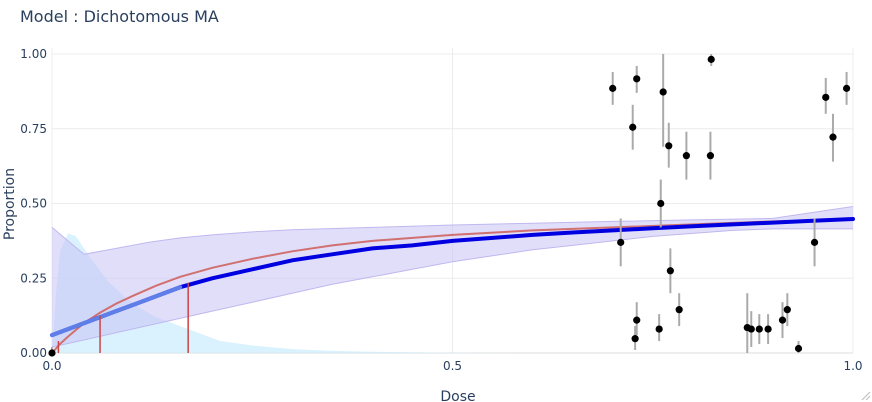 The width and height of the screenshot is (872, 402). Describe the element at coordinates (33, 204) in the screenshot. I see `y-tick-label: 0.50` at that location.